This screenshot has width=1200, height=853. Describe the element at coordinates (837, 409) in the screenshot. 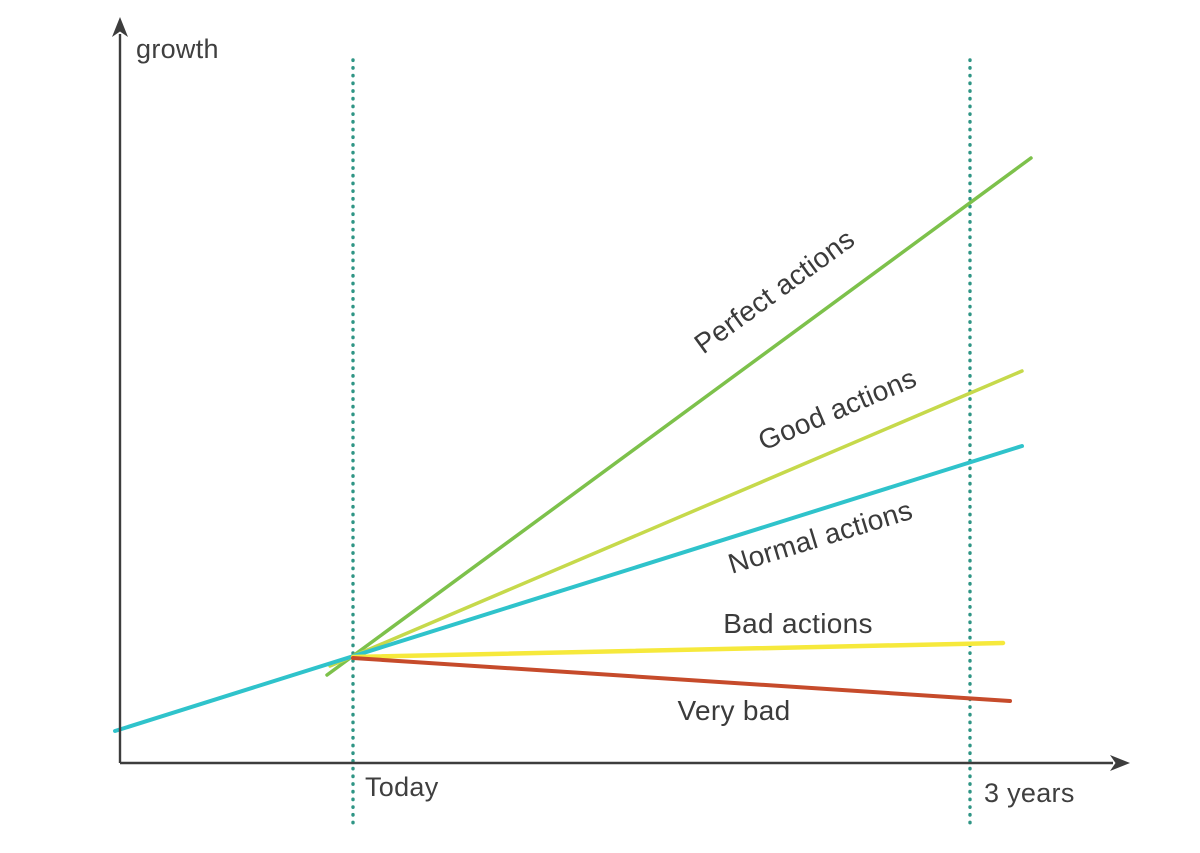

I see `series-label-good-actions: Good actions` at that location.